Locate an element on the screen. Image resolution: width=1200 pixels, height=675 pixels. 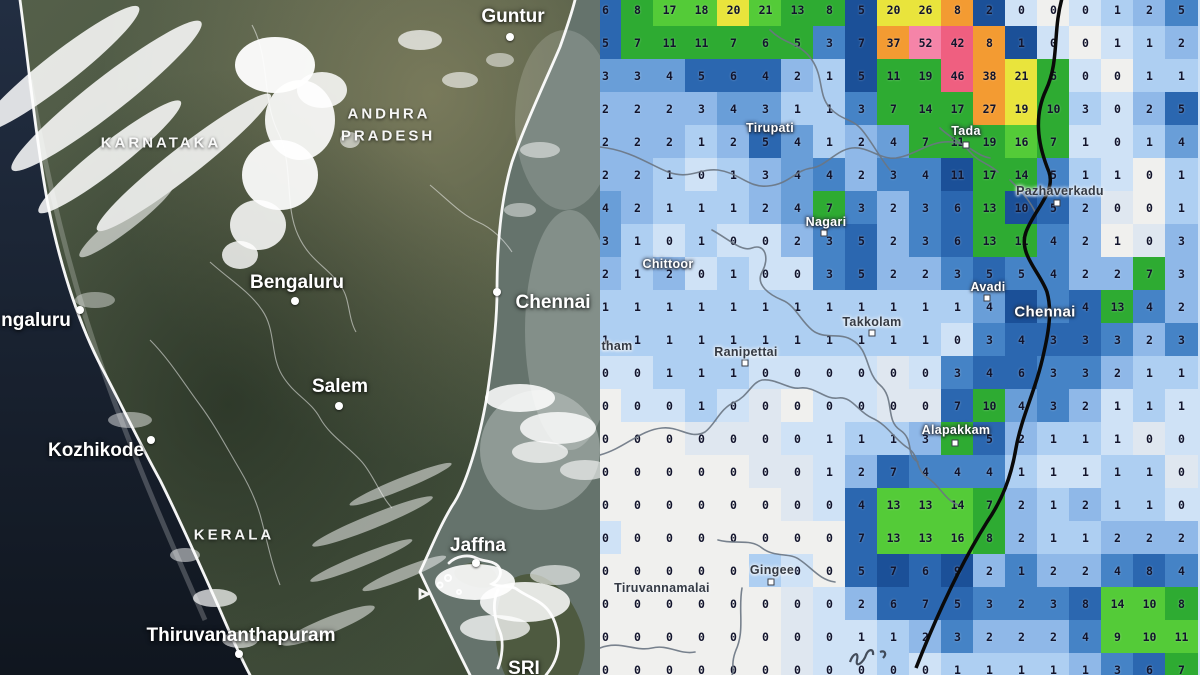
place-label: Avadi is located at coordinates (988, 287).